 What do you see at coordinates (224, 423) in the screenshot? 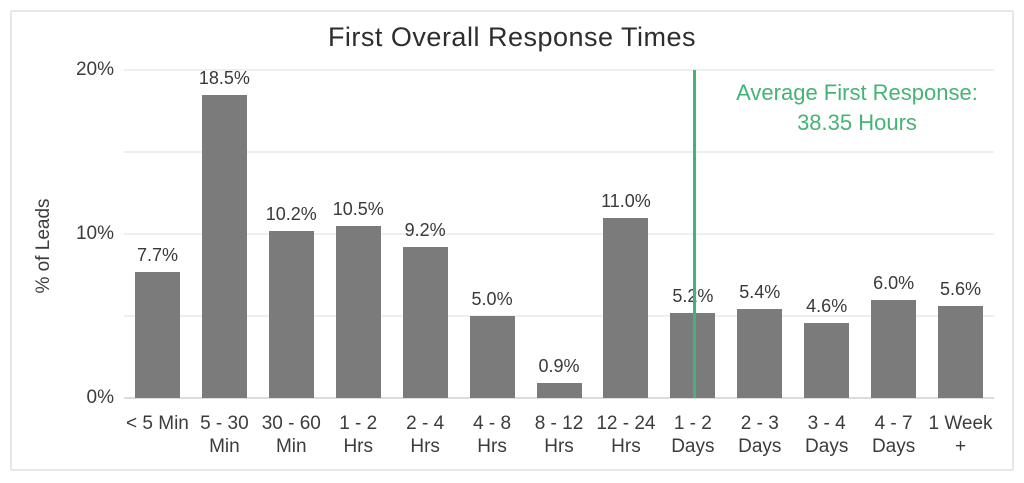
I see `x-tick-label-line: 5 - 30` at bounding box center [224, 423].